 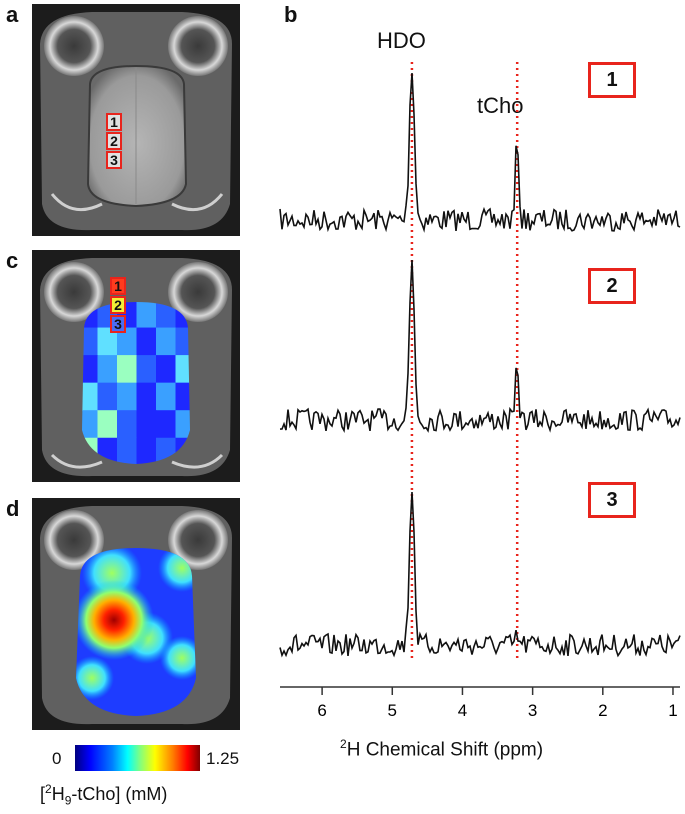 I want to click on colorbar-max-label: 1.25, so click(x=223, y=758).